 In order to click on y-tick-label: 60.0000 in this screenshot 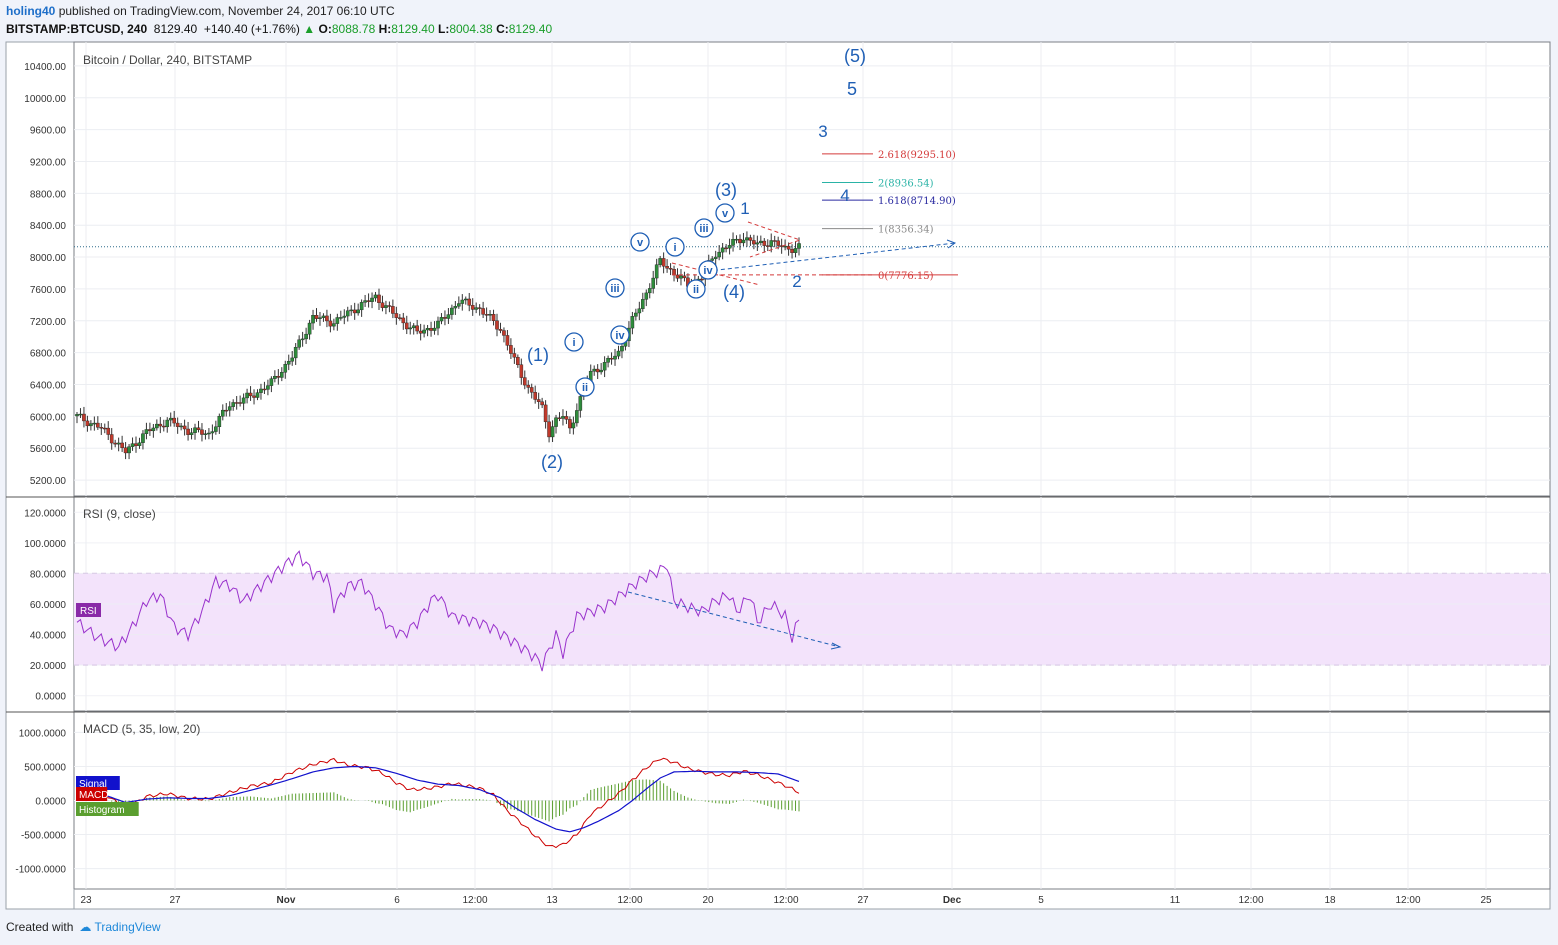, I will do `click(48, 605)`.